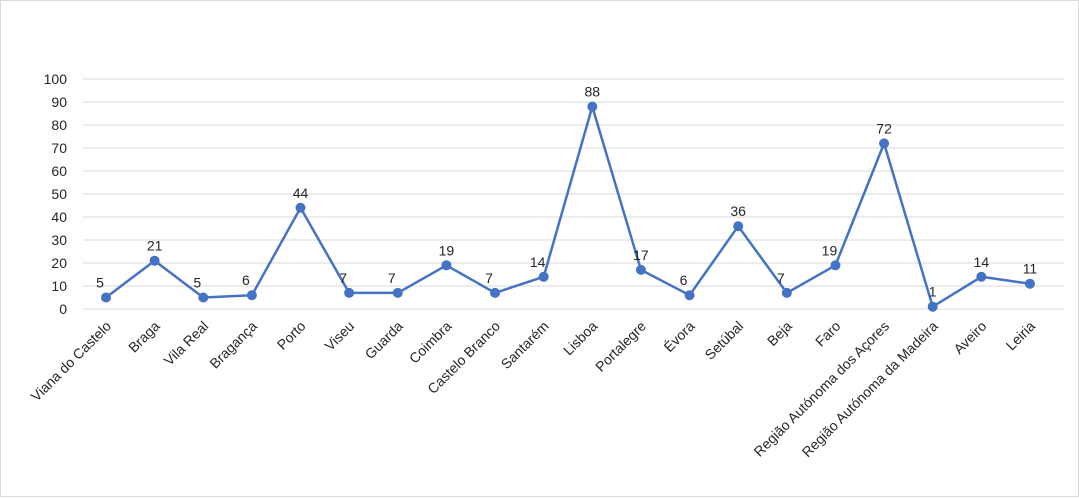 The image size is (1079, 498). I want to click on y-tick-label: 40, so click(59, 217).